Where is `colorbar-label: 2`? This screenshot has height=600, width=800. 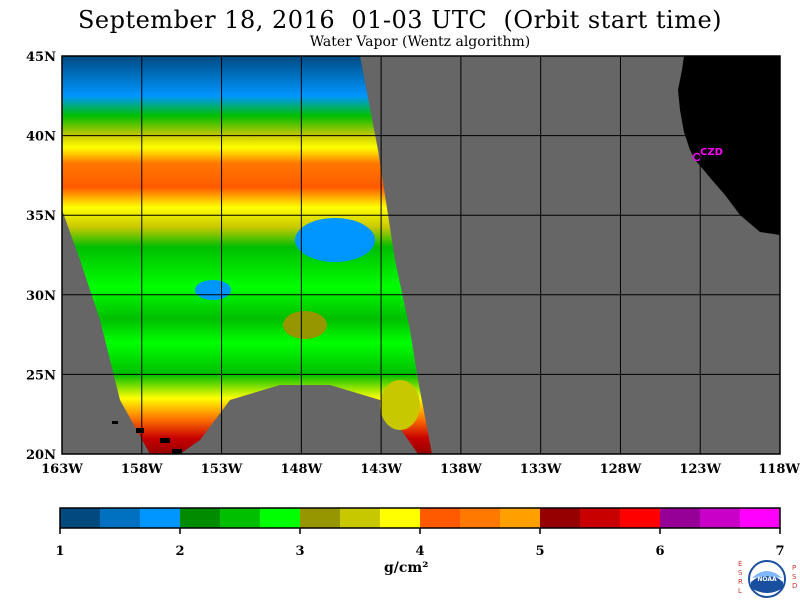 colorbar-label: 2 is located at coordinates (179, 551).